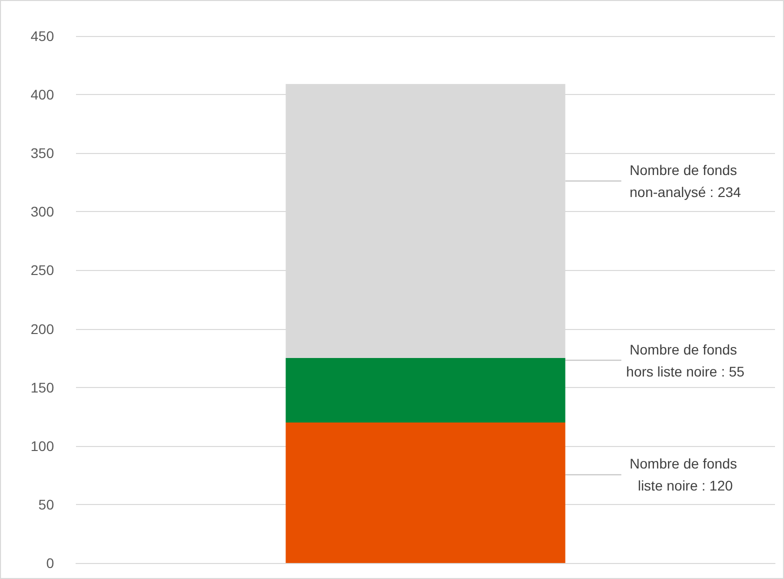 The width and height of the screenshot is (784, 579). I want to click on y-tick-label: 50, so click(46, 504).